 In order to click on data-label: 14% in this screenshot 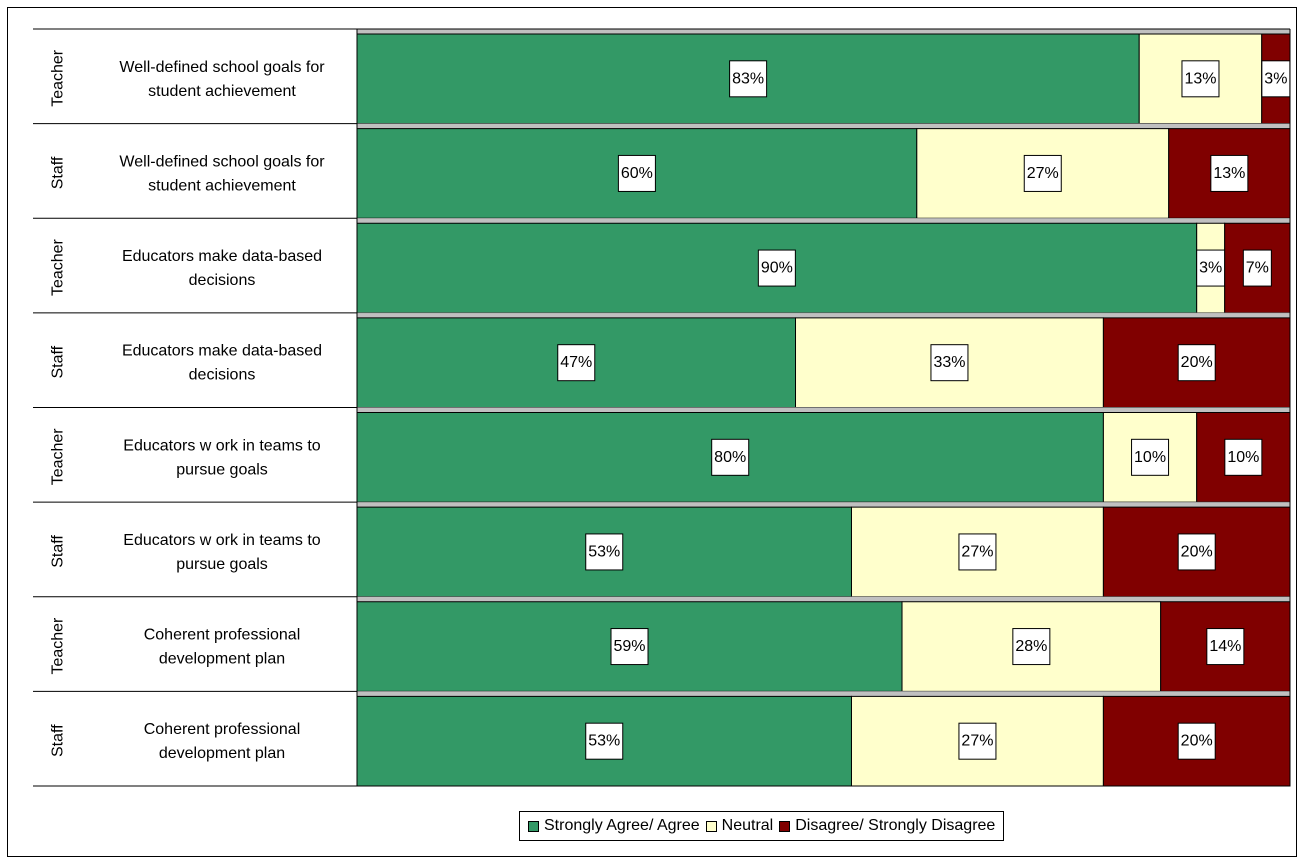, I will do `click(1225, 646)`.